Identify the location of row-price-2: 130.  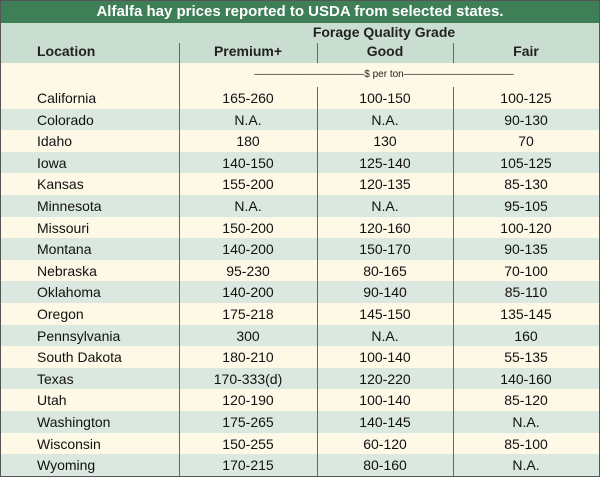
(385, 141).